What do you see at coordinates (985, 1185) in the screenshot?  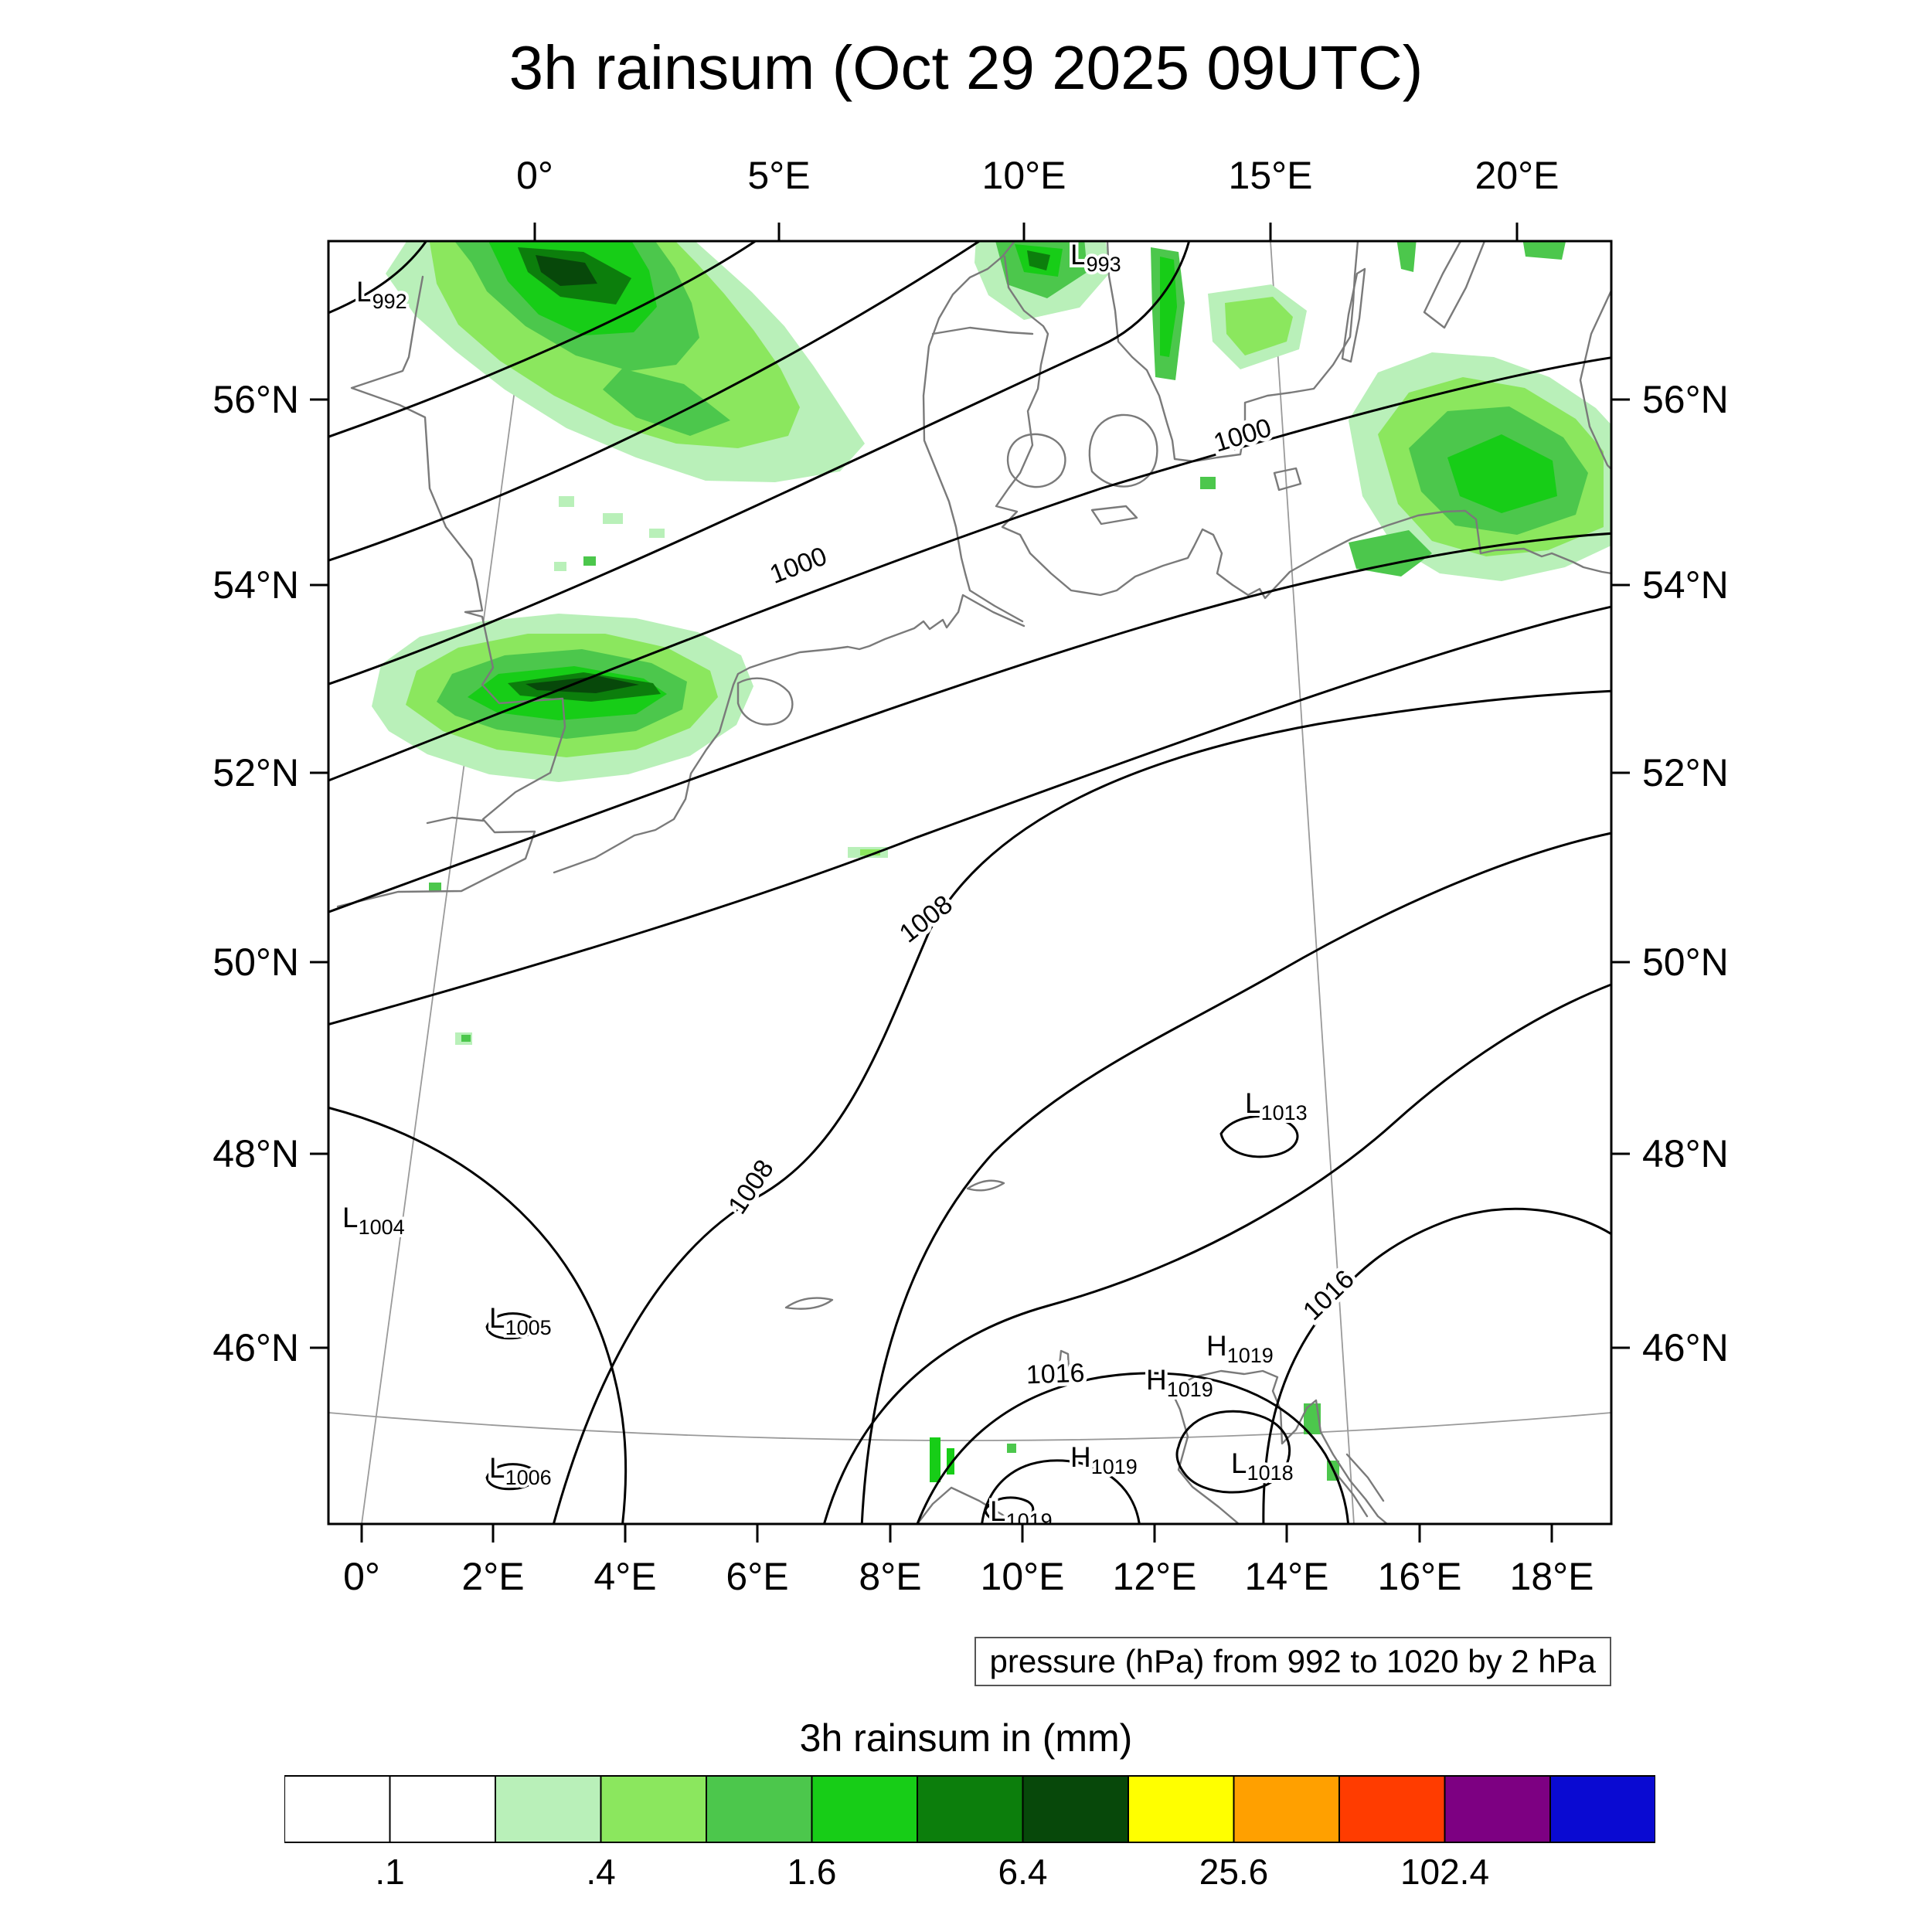 I see `lake-constance` at bounding box center [985, 1185].